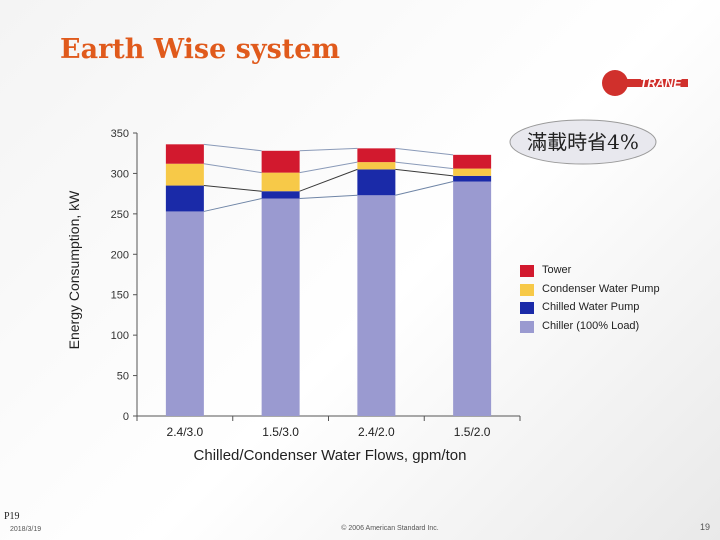 The height and width of the screenshot is (540, 720). I want to click on footer-copyright: © 2006 American Standard Inc., so click(390, 528).